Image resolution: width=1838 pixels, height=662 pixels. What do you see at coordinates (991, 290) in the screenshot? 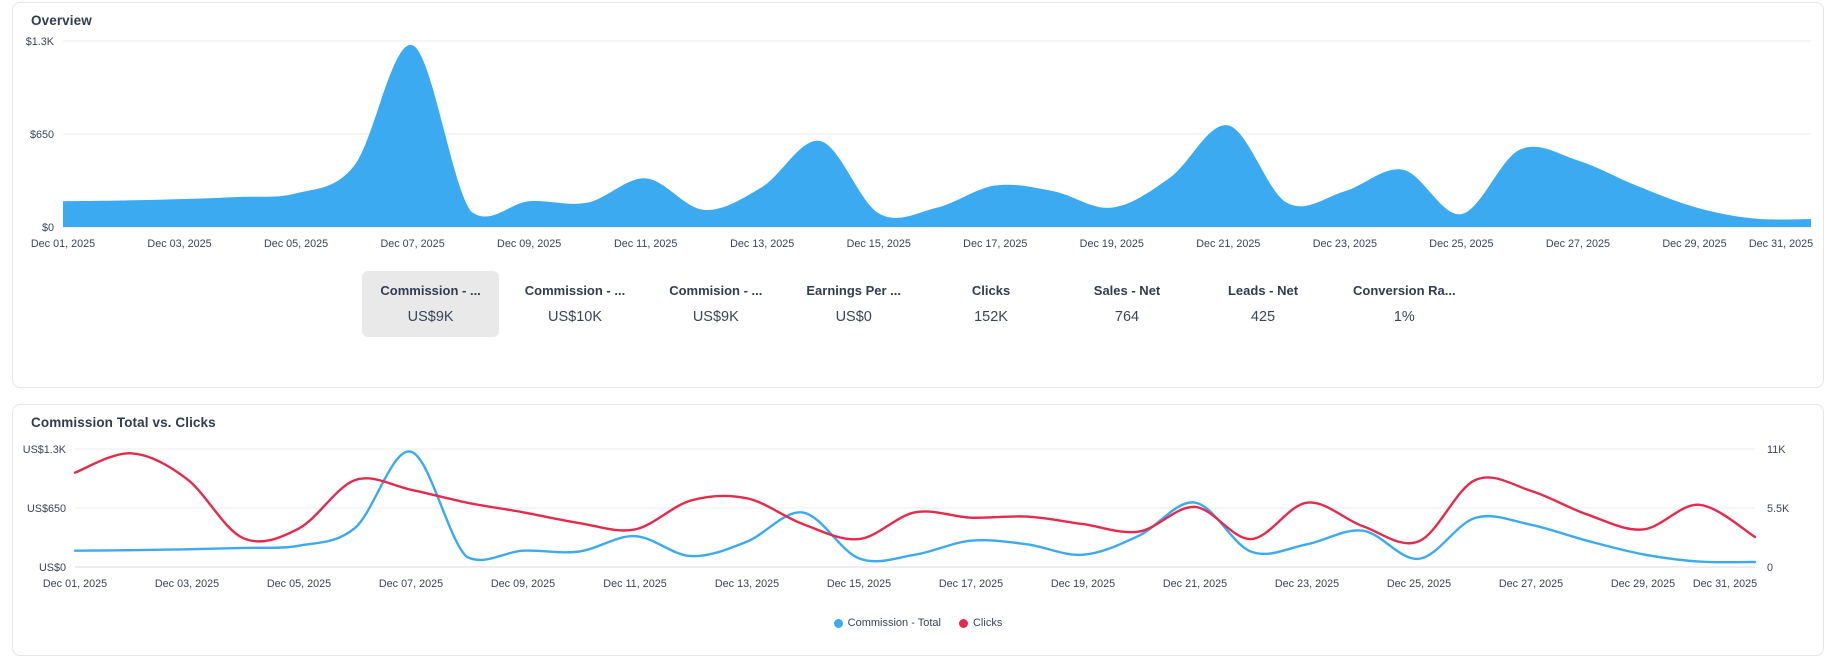
I see `metric-label: Clicks` at bounding box center [991, 290].